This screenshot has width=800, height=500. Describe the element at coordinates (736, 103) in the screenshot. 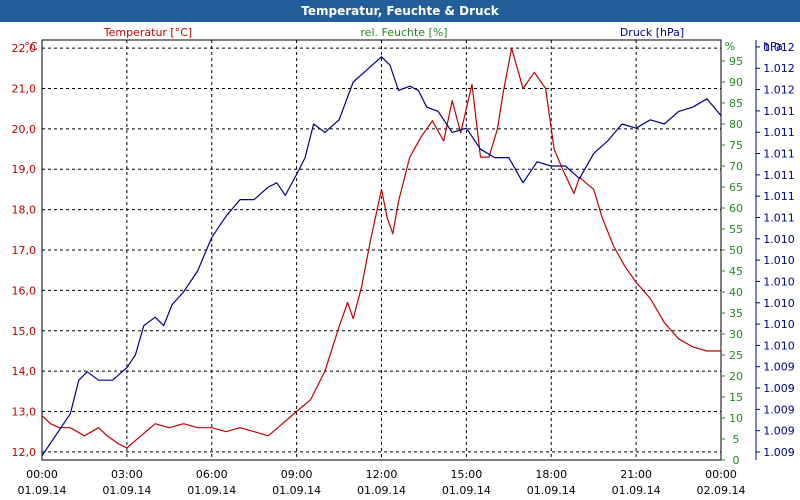

I see `humidity-tick-label: 85` at that location.